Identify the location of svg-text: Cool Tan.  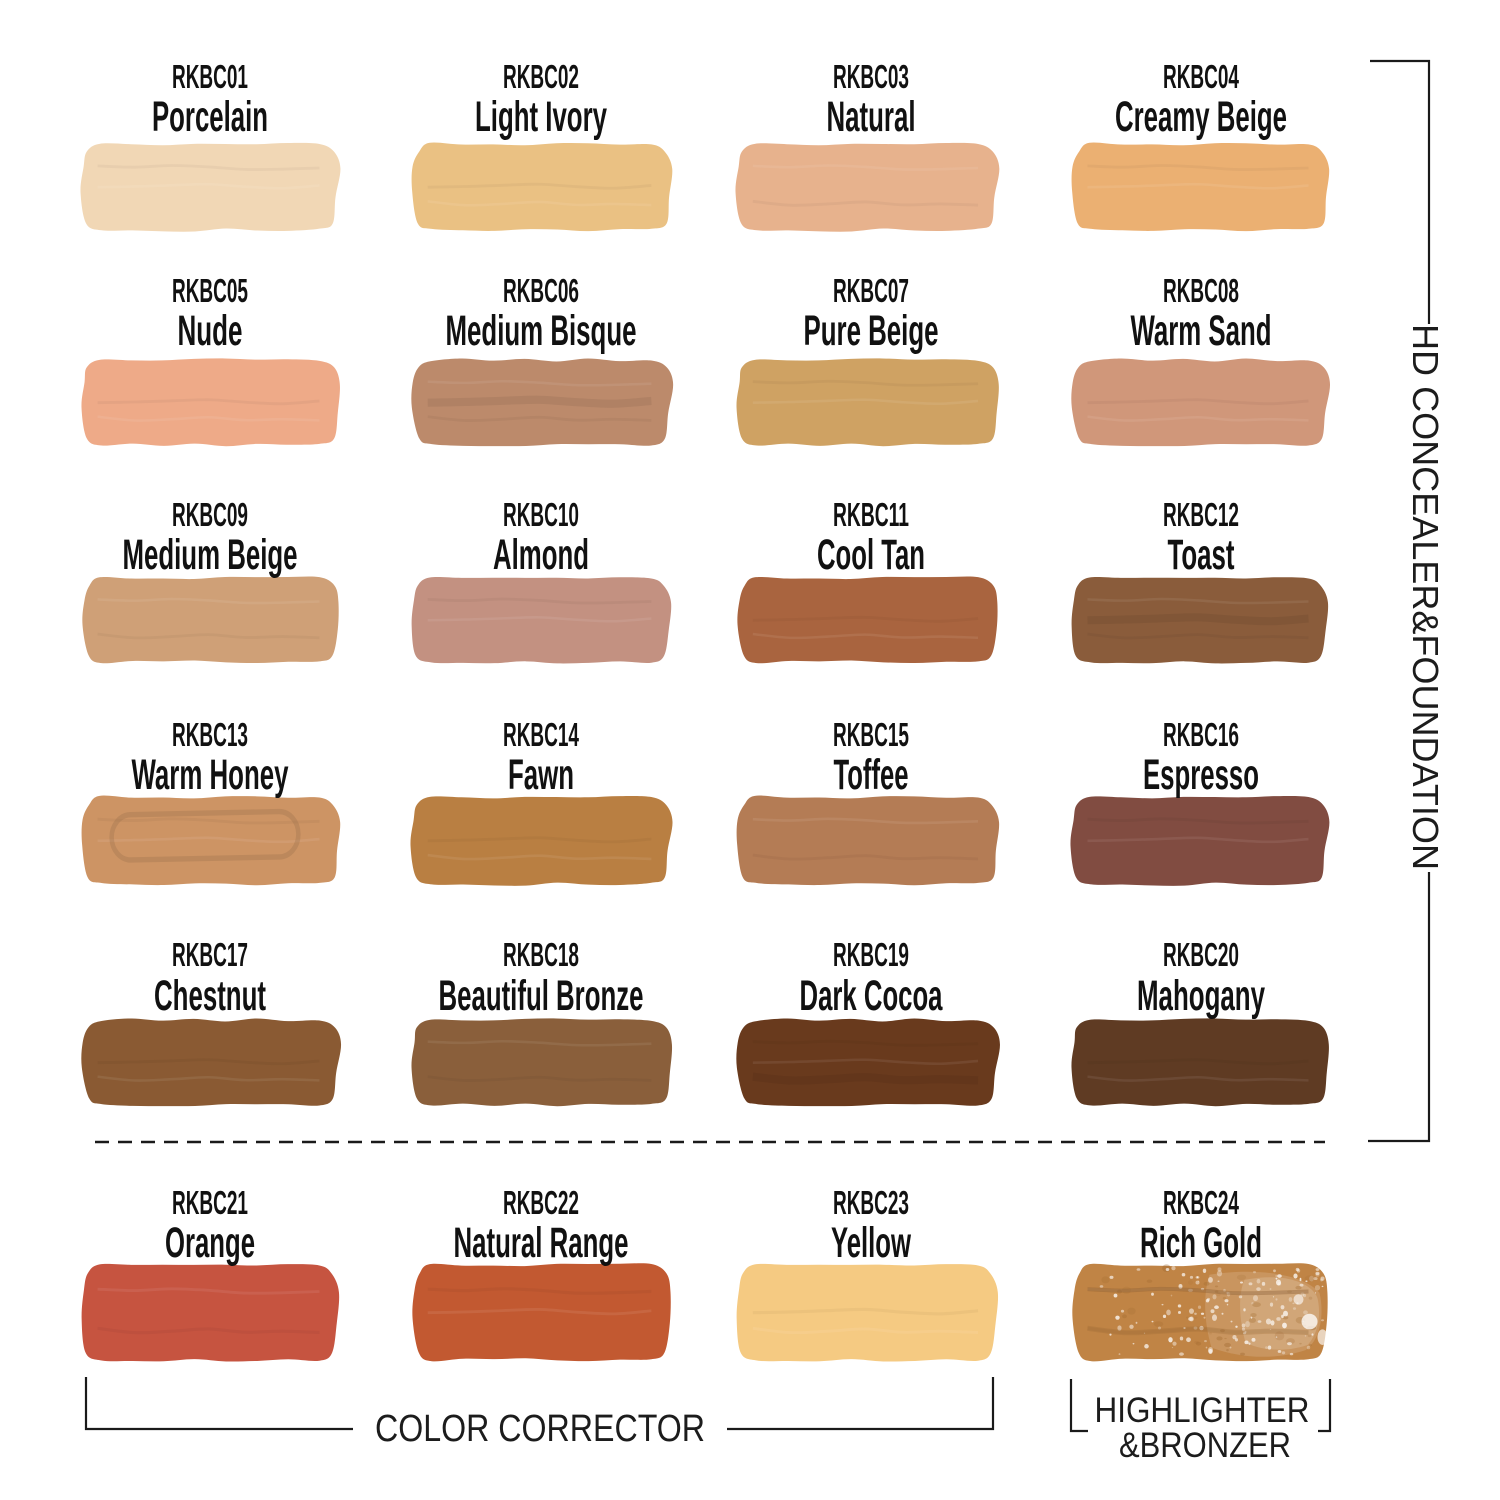
(871, 555).